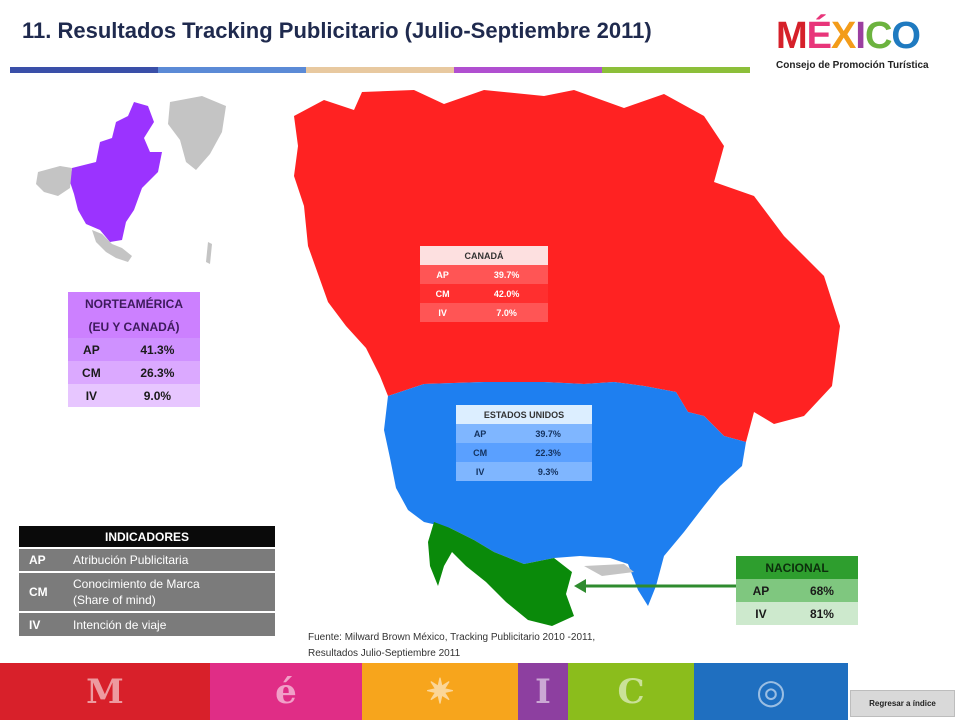  Describe the element at coordinates (852, 65) in the screenshot. I see `logo-subtitle: Consejo de Promoción Turística` at that location.